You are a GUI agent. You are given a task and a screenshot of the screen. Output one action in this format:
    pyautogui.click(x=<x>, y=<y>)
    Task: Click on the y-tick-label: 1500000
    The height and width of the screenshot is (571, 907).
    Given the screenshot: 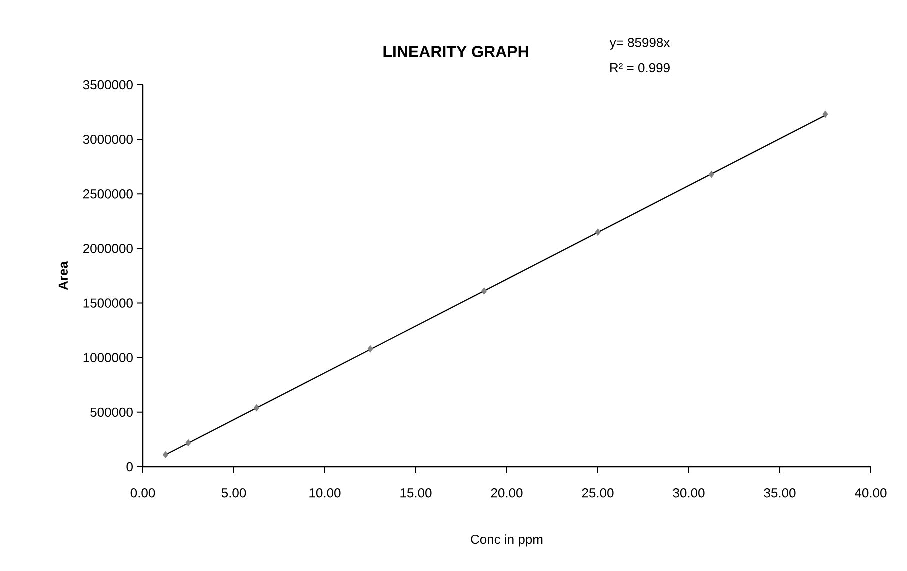 What is the action you would take?
    pyautogui.click(x=108, y=303)
    